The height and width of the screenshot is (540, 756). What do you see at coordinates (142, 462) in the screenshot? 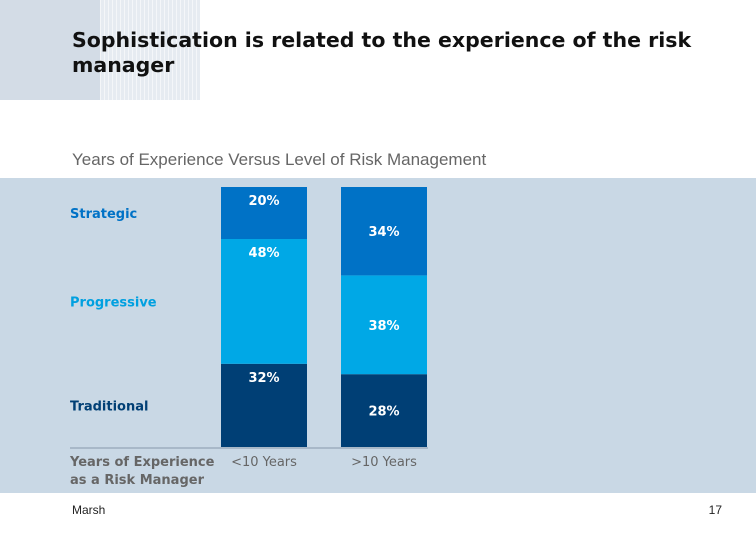
I see `x-axis-label: Years of Experience` at bounding box center [142, 462].